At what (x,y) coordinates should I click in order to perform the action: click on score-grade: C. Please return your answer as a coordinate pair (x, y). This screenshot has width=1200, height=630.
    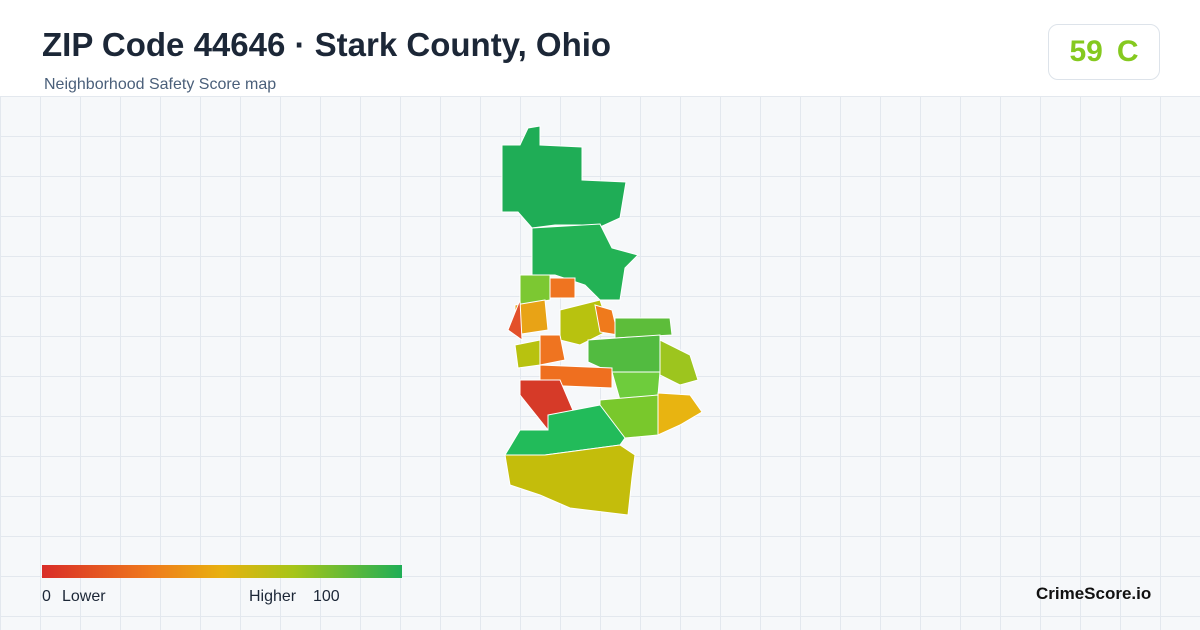
    Looking at the image, I should click on (1127, 51).